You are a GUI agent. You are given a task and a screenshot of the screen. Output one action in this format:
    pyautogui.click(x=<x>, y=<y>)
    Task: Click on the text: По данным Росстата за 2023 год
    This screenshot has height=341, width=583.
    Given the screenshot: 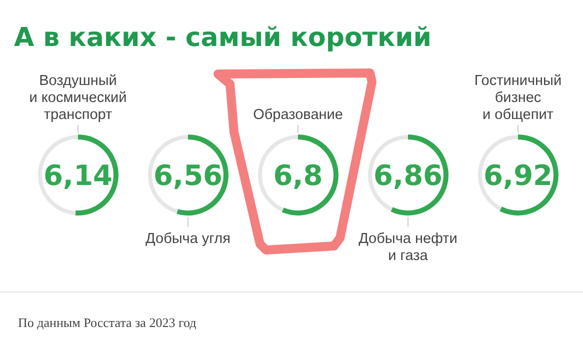 What is the action you would take?
    pyautogui.click(x=107, y=322)
    